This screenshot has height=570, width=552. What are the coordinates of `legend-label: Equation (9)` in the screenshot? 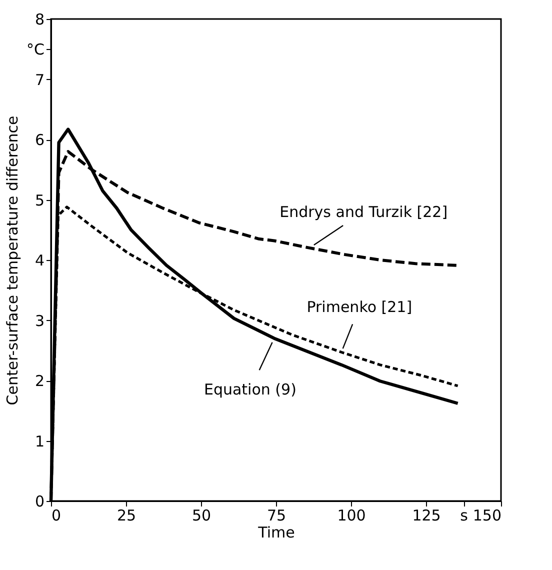 It's located at (250, 389).